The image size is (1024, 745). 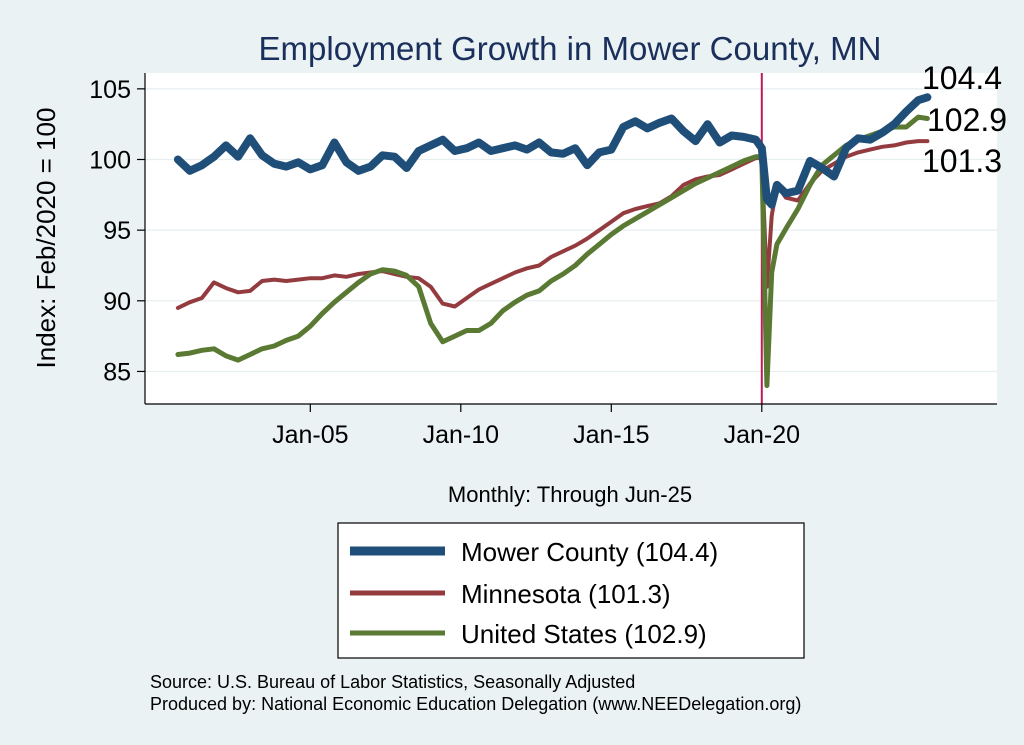 What do you see at coordinates (536, 426) in the screenshot?
I see `x-ticks: Jan-05 Jan-10 Jan-15 Jan-20` at bounding box center [536, 426].